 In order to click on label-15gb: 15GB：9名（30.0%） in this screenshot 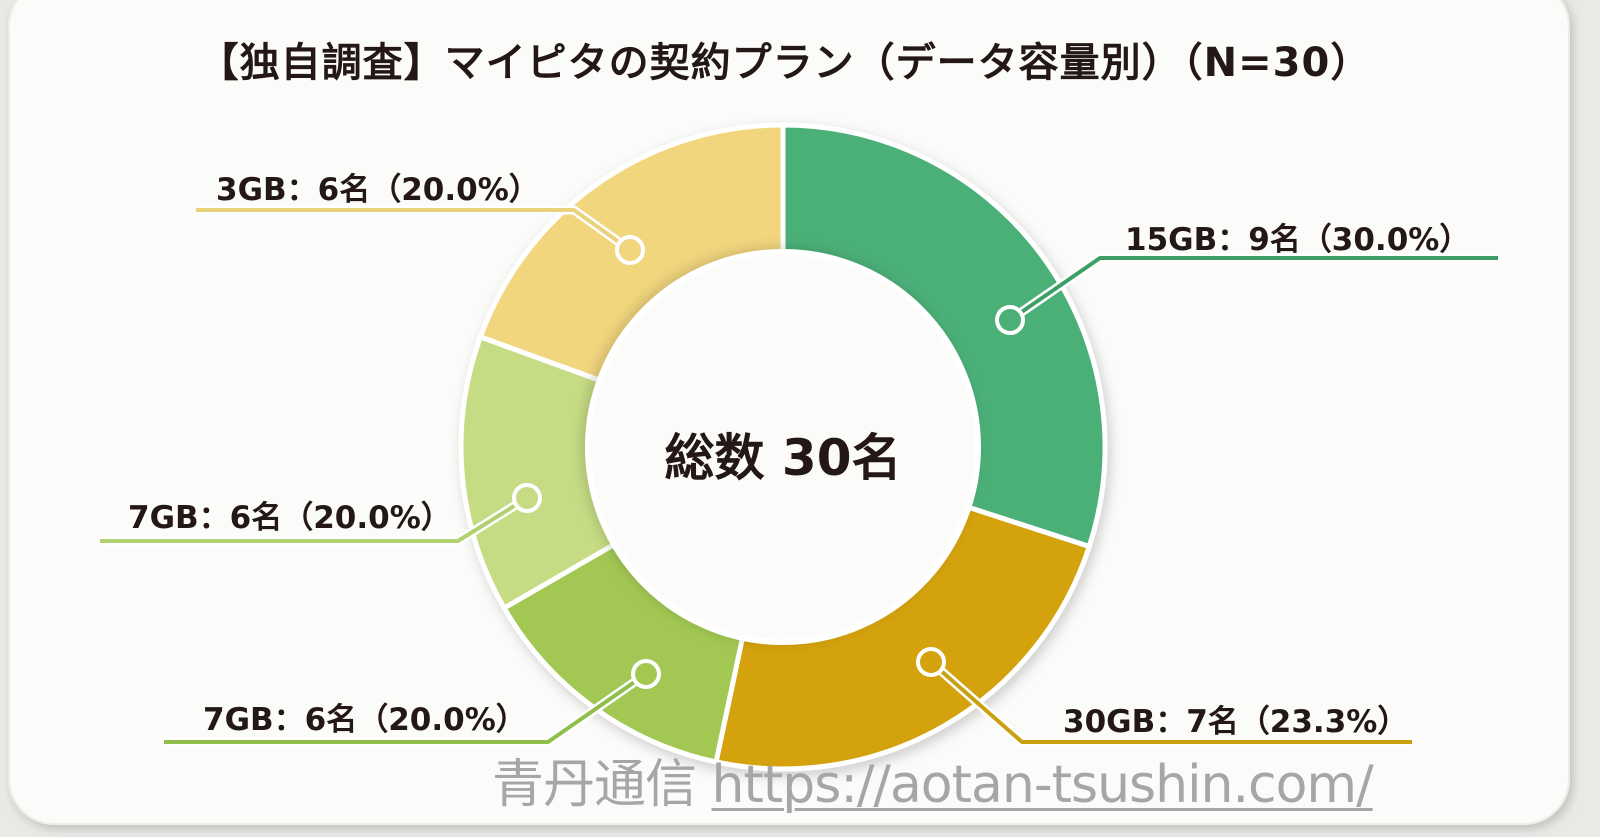, I will do `click(1298, 240)`.